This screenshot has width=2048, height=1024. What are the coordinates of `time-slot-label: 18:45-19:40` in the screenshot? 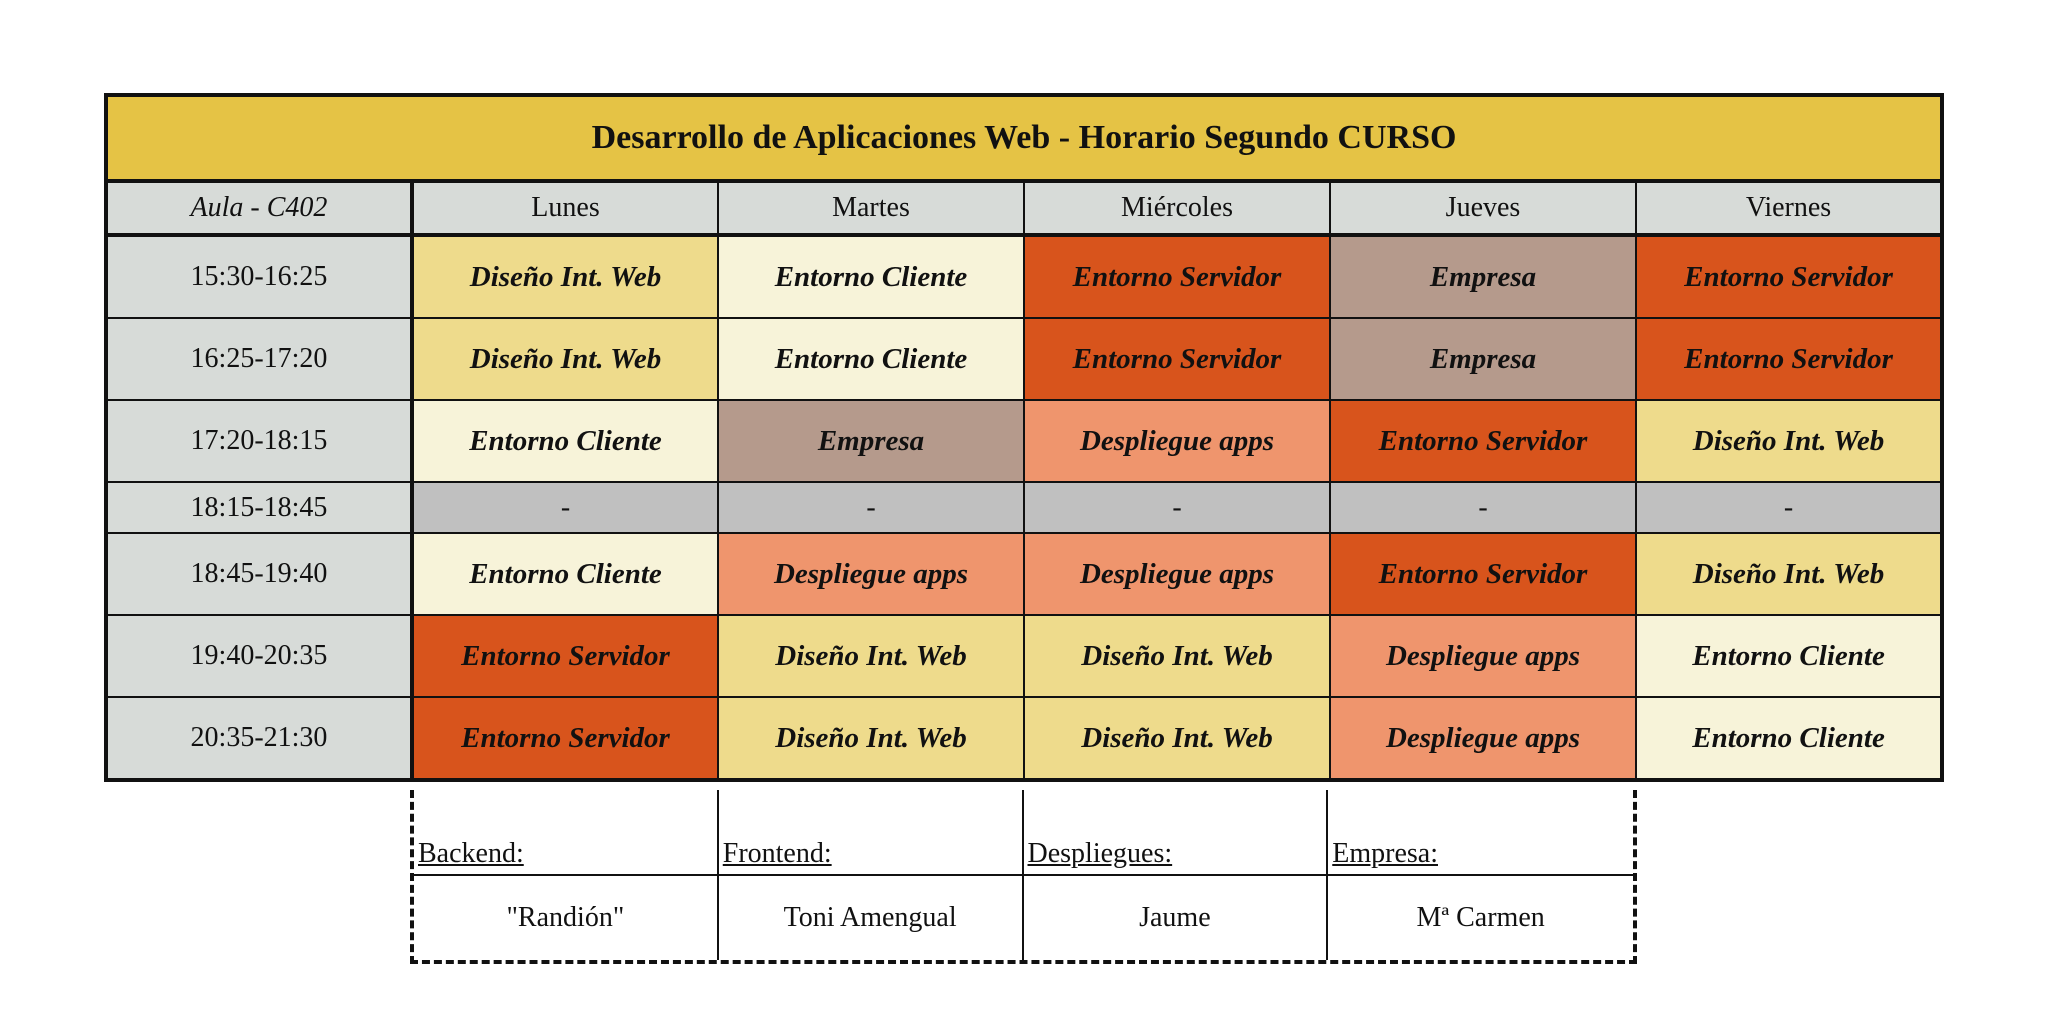 It's located at (259, 574).